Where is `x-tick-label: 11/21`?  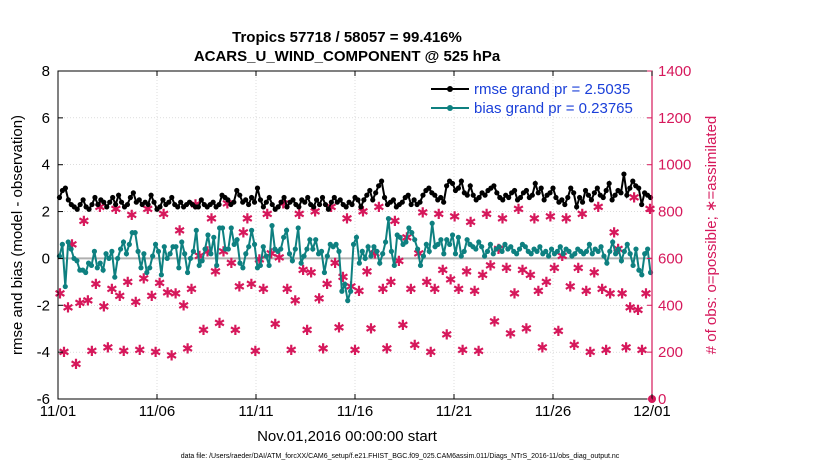 x-tick-label: 11/21 is located at coordinates (454, 411).